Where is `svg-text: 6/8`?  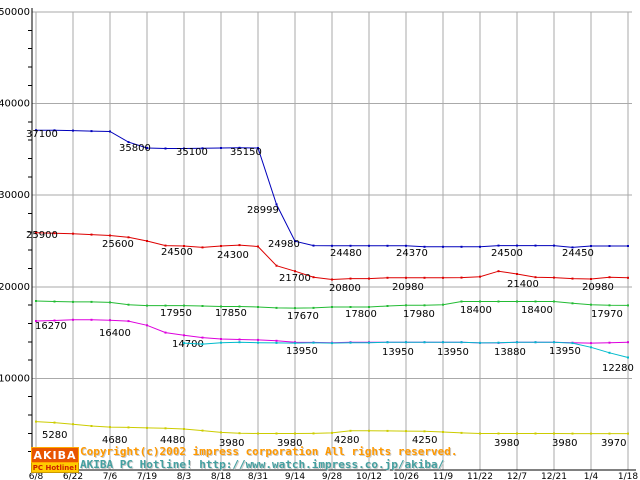
svg-text: 6/8 is located at coordinates (36, 476).